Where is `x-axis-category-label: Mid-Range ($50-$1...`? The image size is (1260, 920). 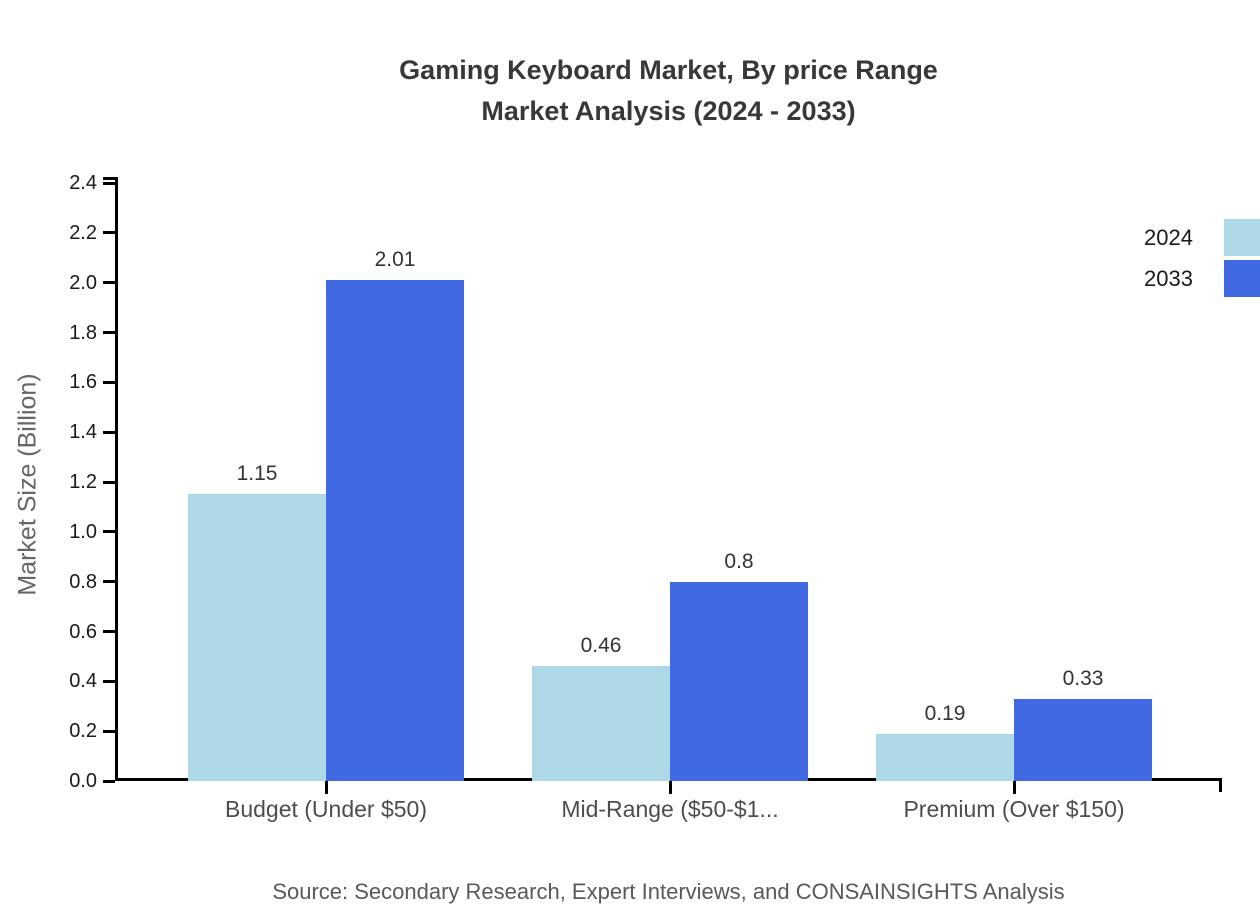 x-axis-category-label: Mid-Range ($50-$1... is located at coordinates (670, 809).